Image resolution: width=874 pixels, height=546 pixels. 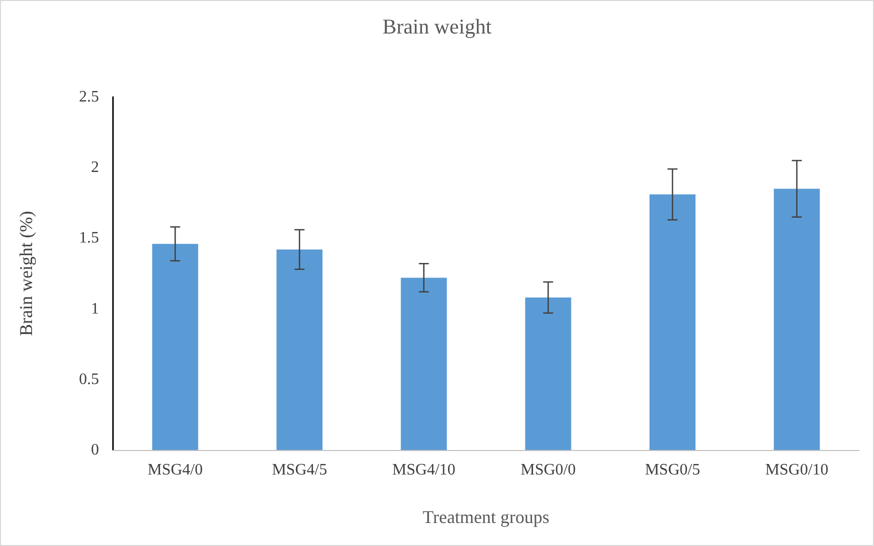 I want to click on x-tick-label: MSG0/5, so click(x=672, y=470).